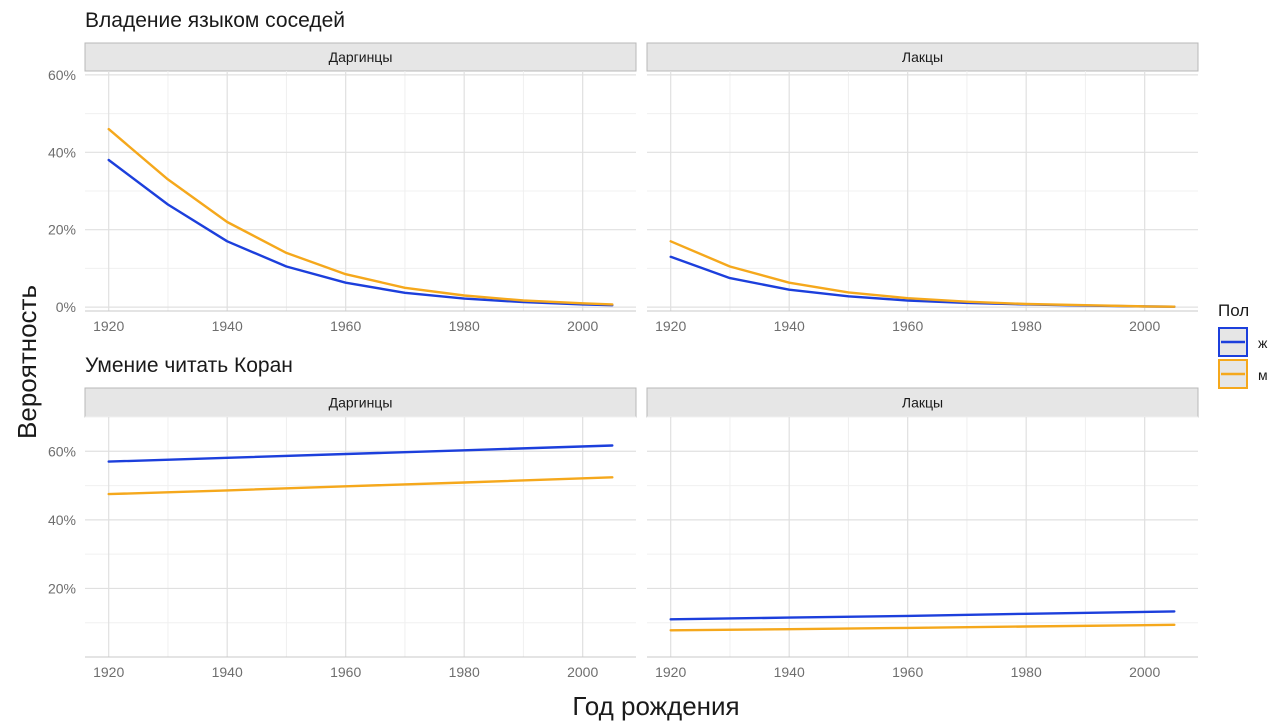 The height and width of the screenshot is (723, 1280). I want to click on y-tick-label: 0%, so click(66, 307).